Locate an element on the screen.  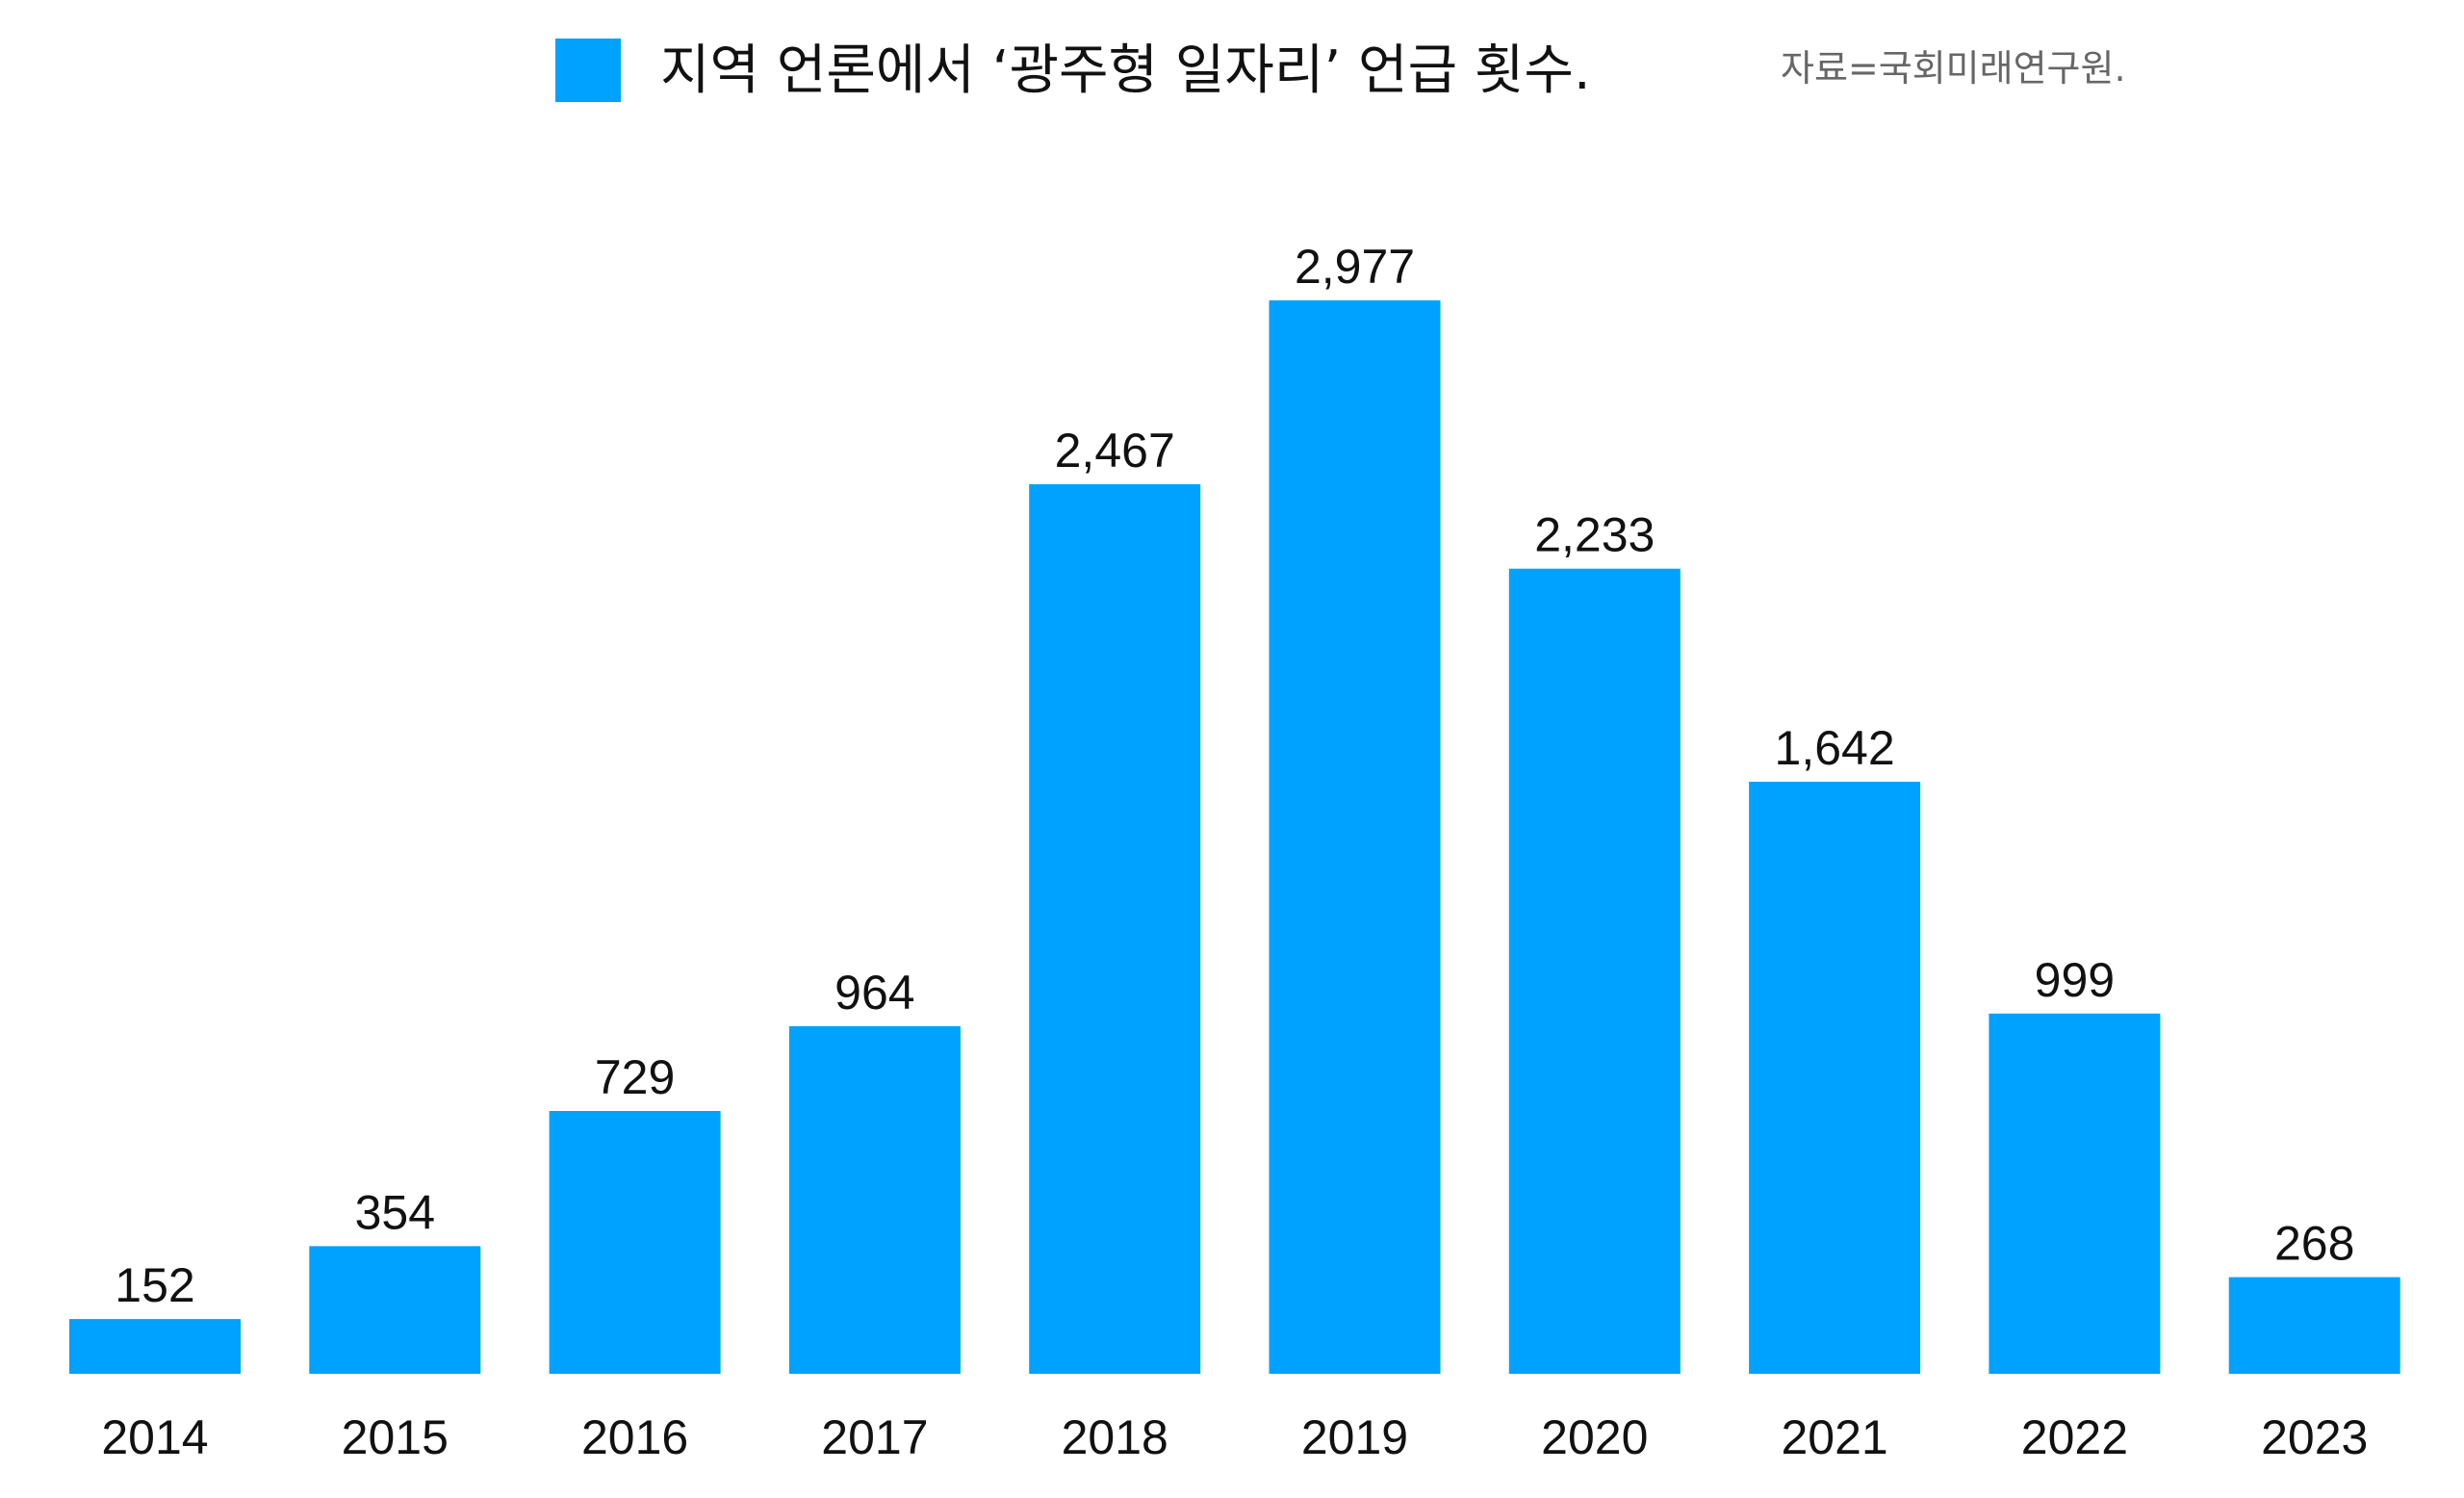
bar-2015 is located at coordinates (395, 1310).